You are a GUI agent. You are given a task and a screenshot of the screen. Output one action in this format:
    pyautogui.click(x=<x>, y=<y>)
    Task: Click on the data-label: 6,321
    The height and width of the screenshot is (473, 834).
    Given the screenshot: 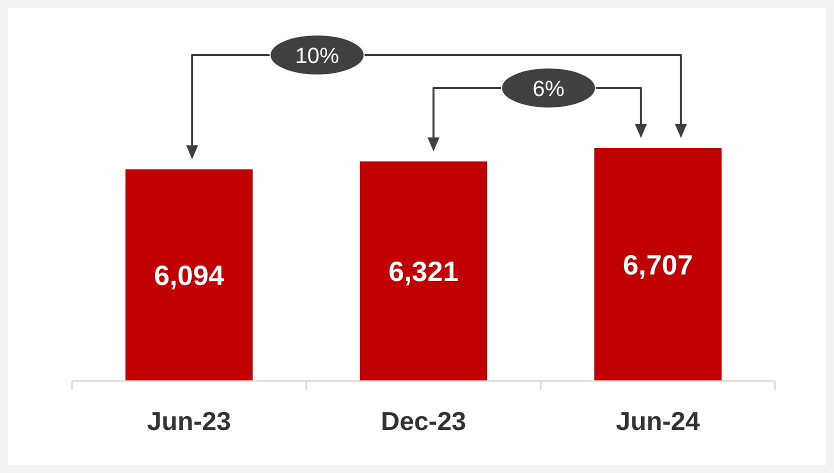 What is the action you would take?
    pyautogui.click(x=423, y=272)
    